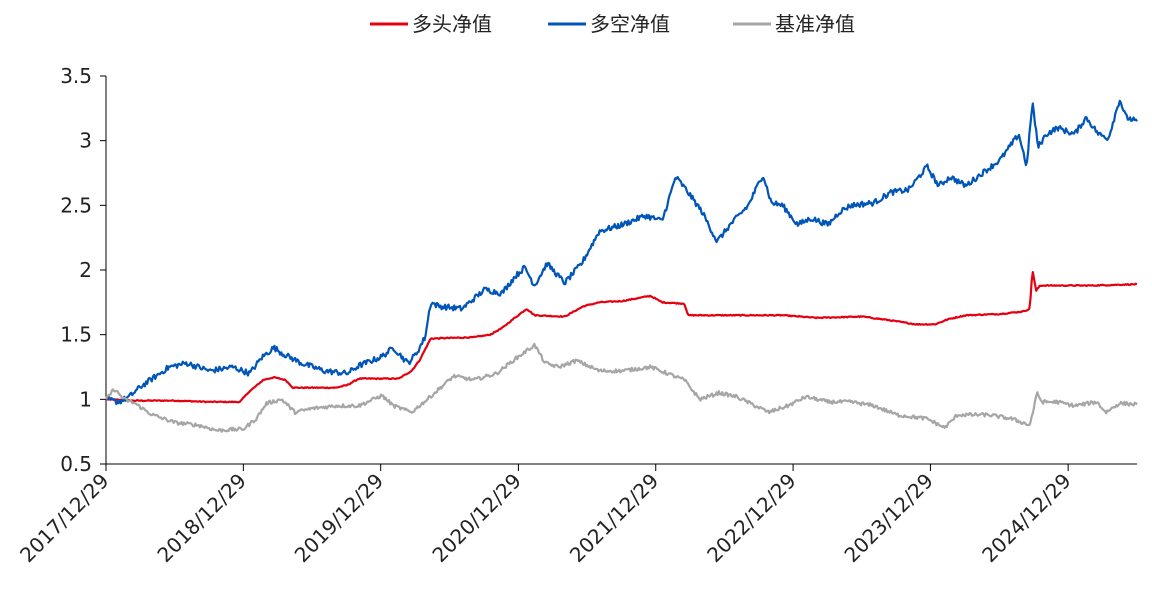 This screenshot has width=1152, height=594. Describe the element at coordinates (76, 76) in the screenshot. I see `y-tick-label: 3.5` at that location.